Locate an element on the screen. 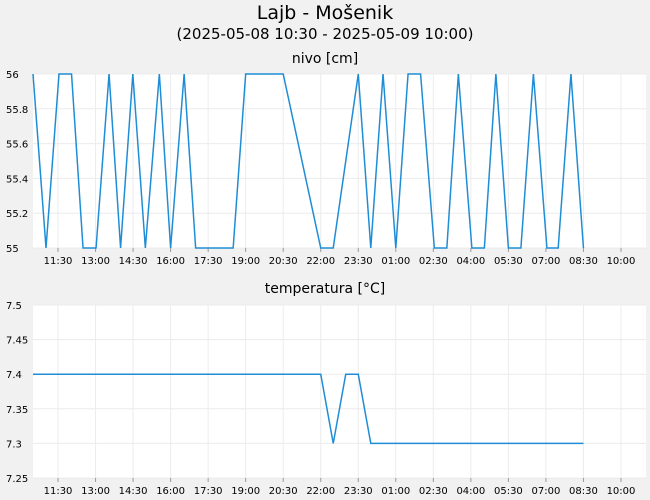  temperatura-x-tick-label: 05:30 is located at coordinates (508, 491).